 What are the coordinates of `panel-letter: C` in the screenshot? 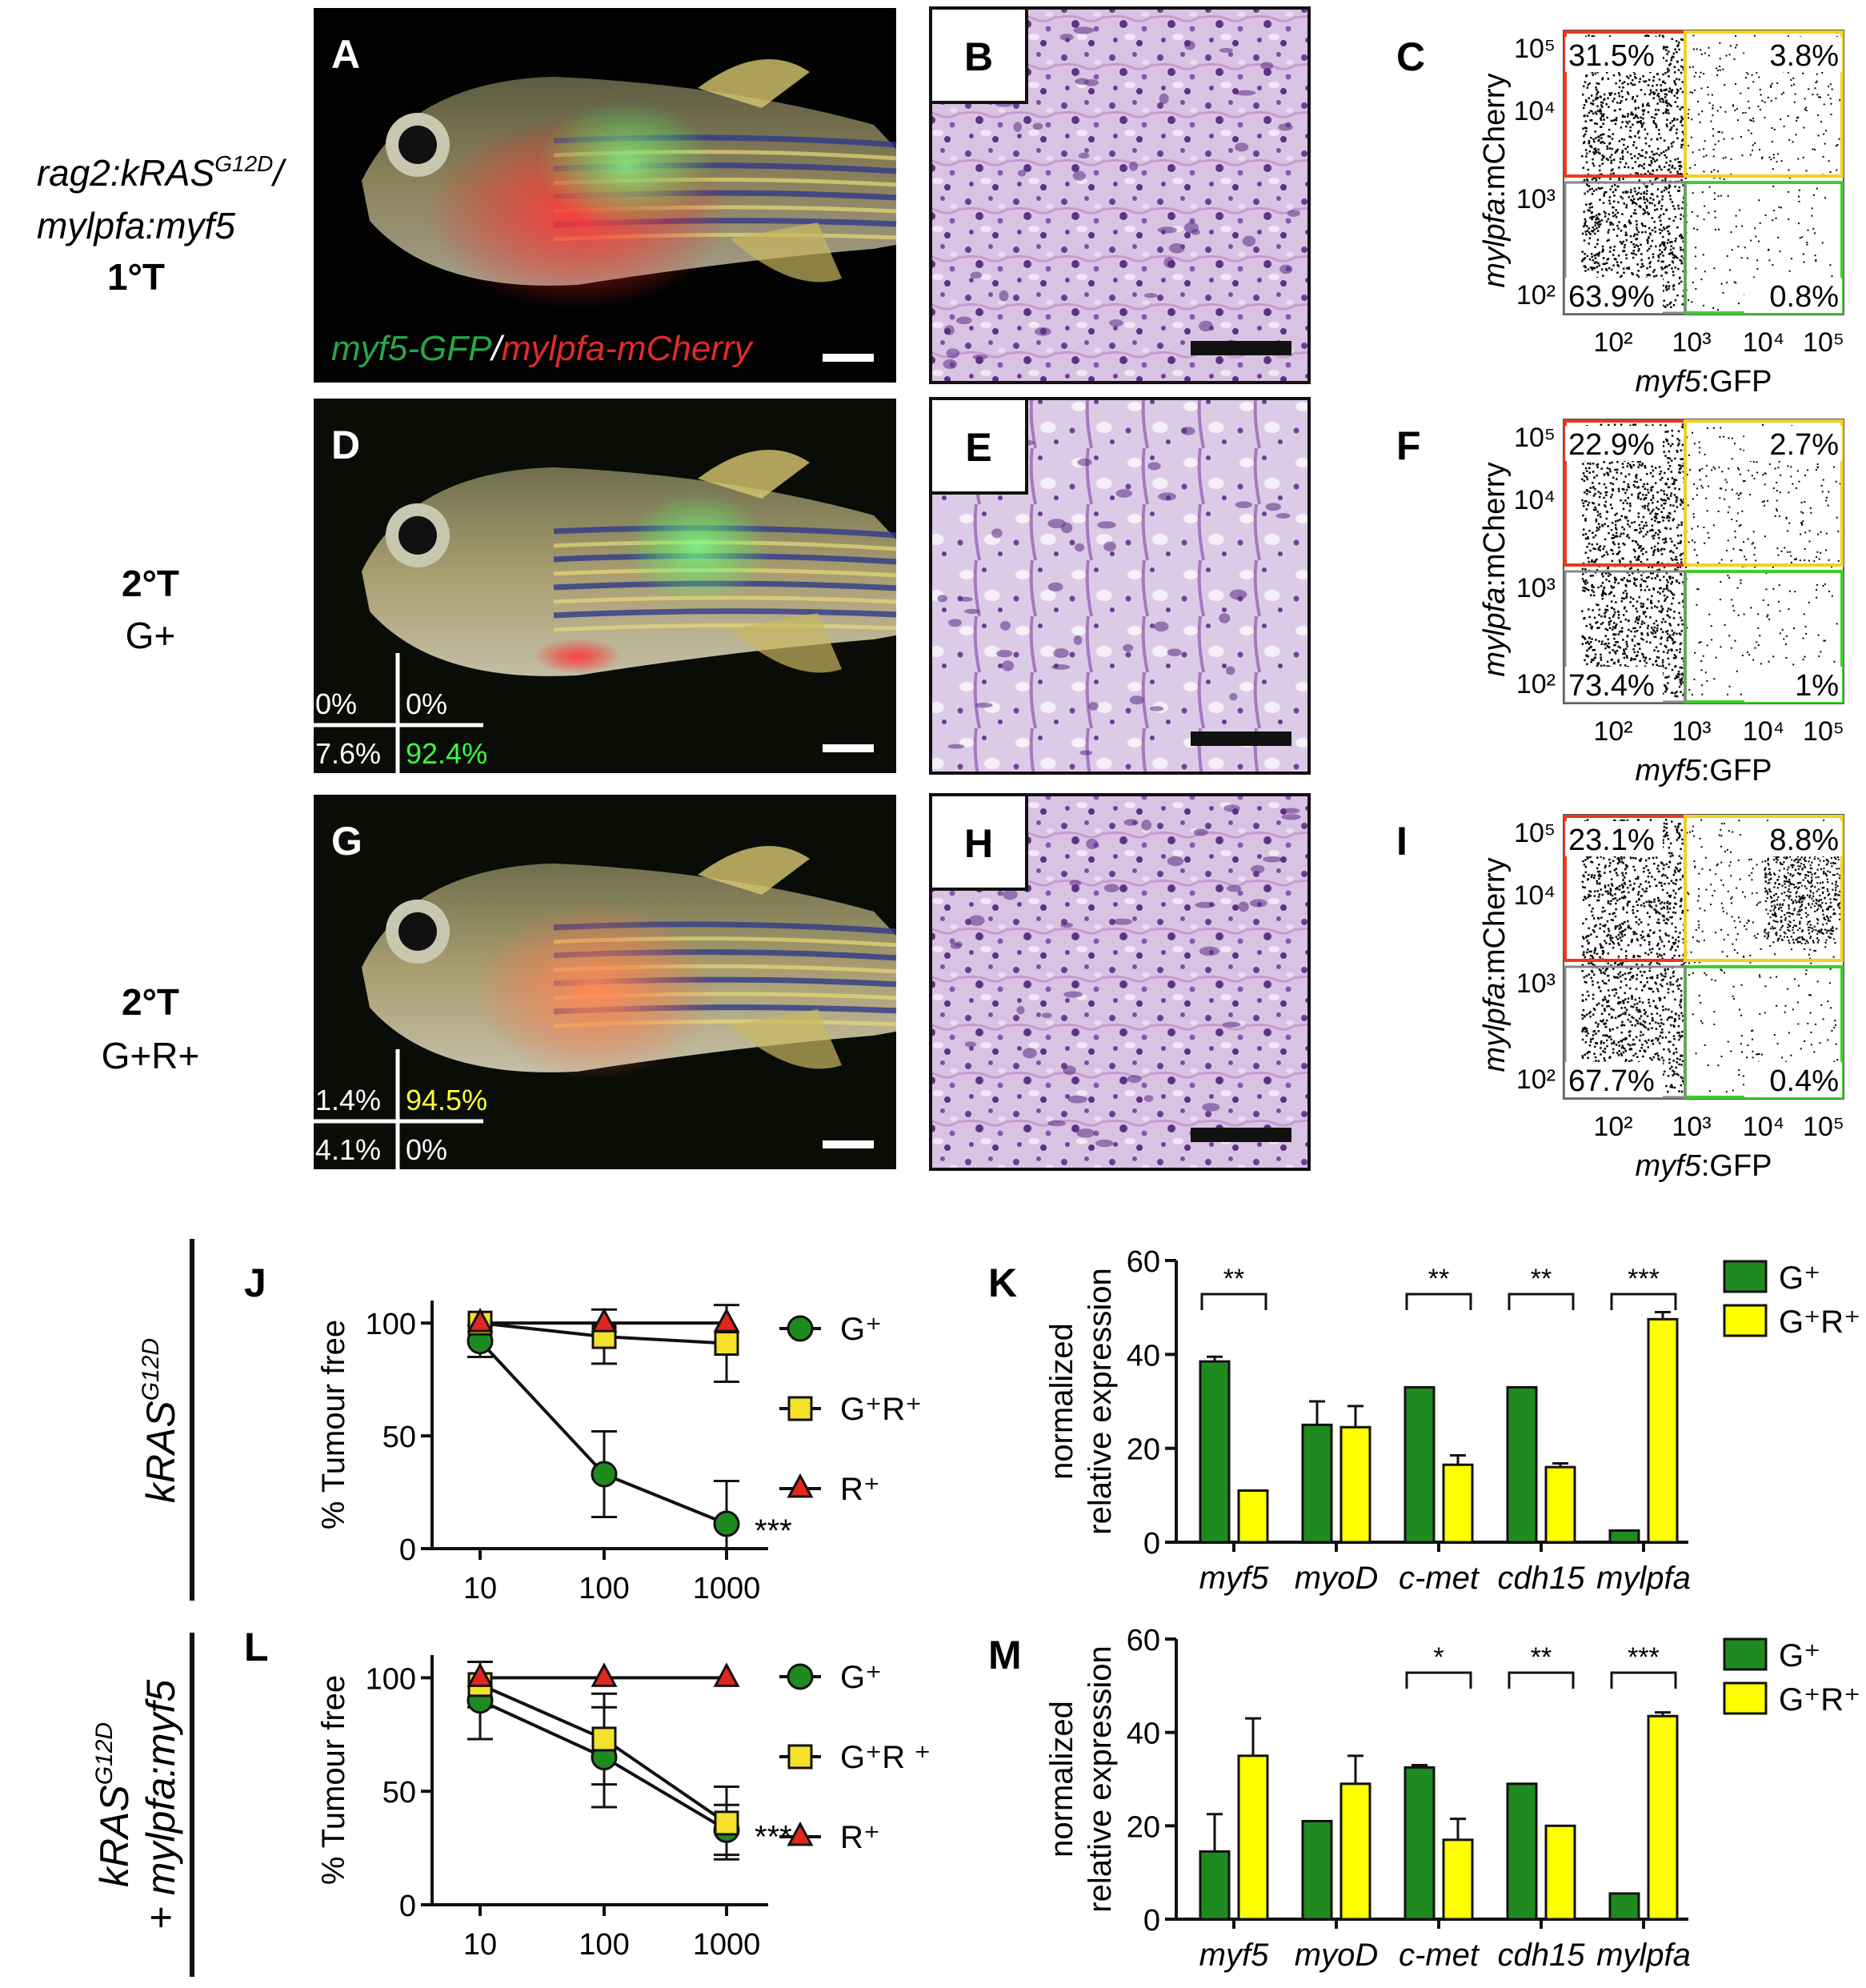 It's located at (1411, 56).